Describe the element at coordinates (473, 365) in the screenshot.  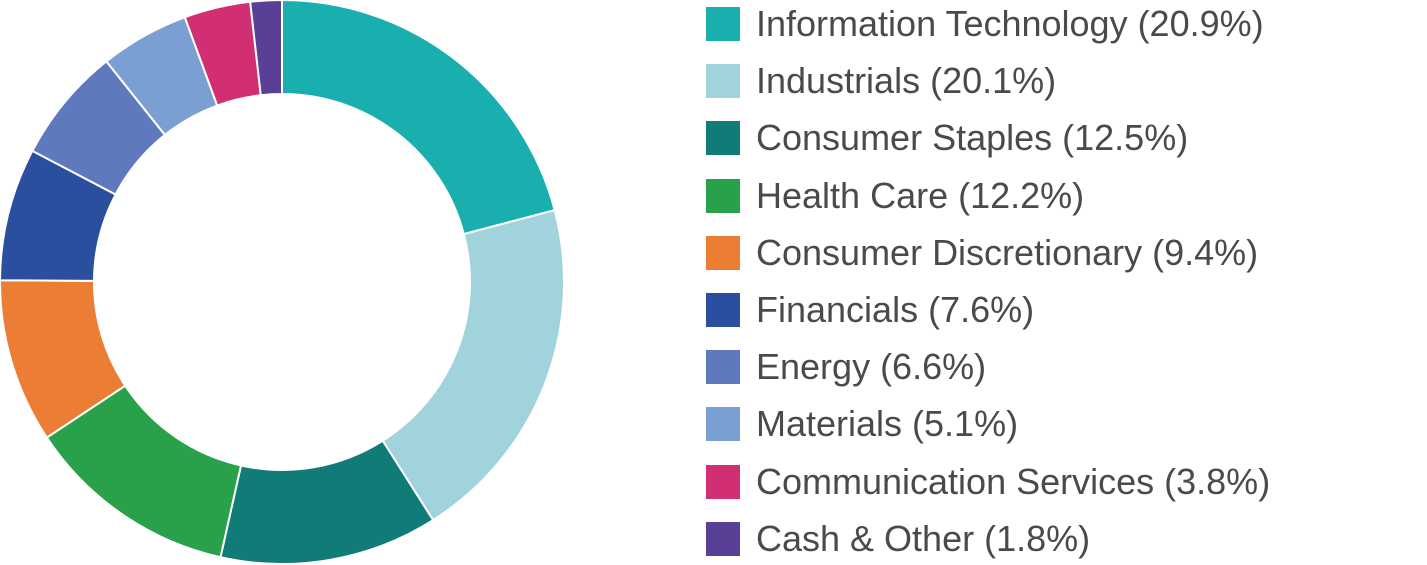
I see `slice-industrials` at that location.